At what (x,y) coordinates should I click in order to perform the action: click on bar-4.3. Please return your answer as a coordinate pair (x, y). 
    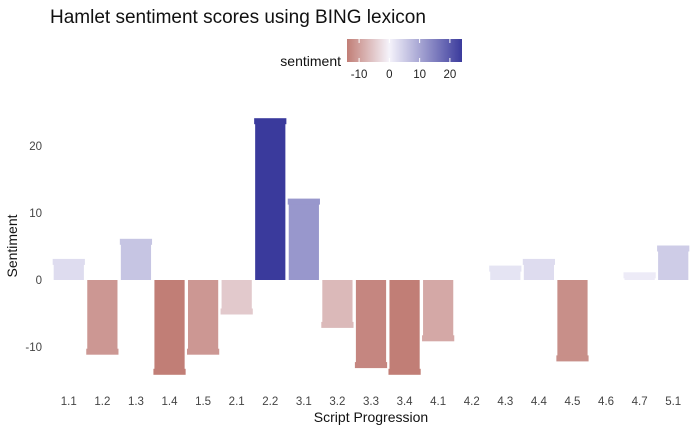
    Looking at the image, I should click on (505, 272).